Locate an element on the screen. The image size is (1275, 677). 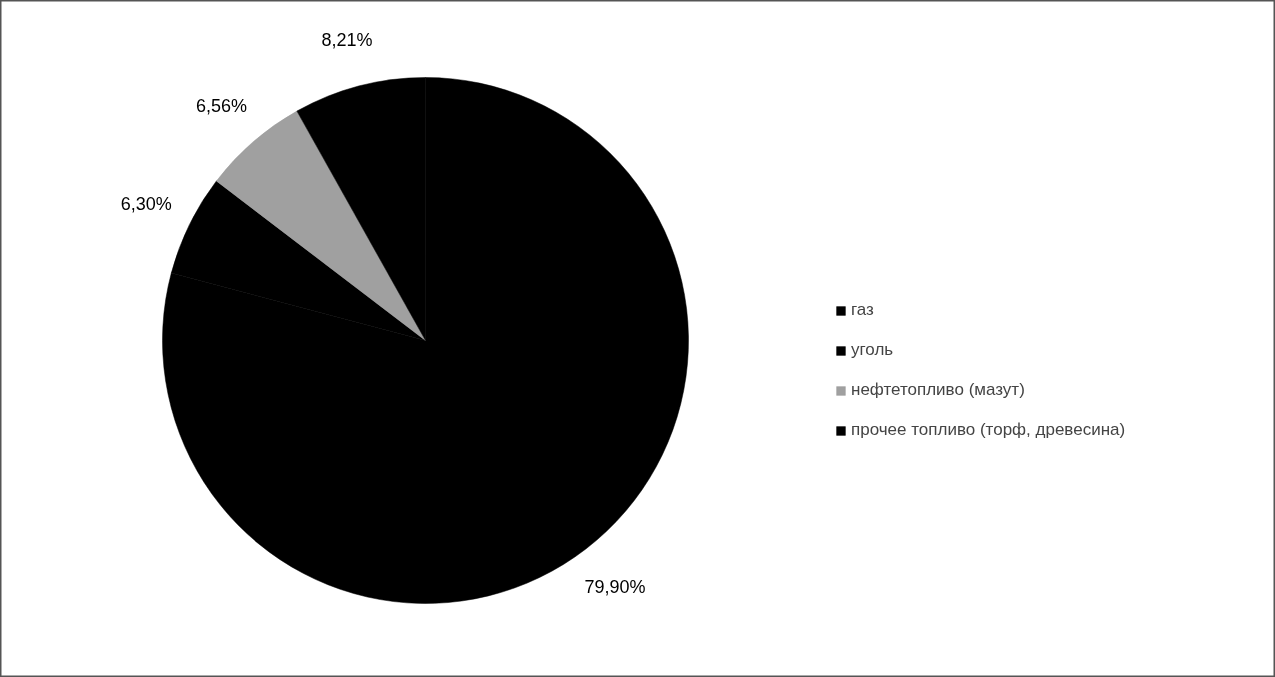
data-label: 6,30% is located at coordinates (146, 203).